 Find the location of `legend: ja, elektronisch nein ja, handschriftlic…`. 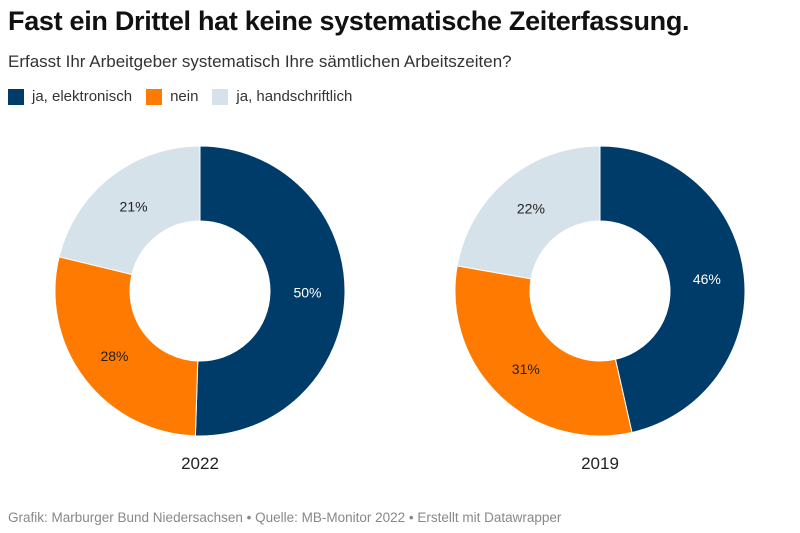

legend: ja, elektronisch nein ja, handschriftlic… is located at coordinates (180, 96).